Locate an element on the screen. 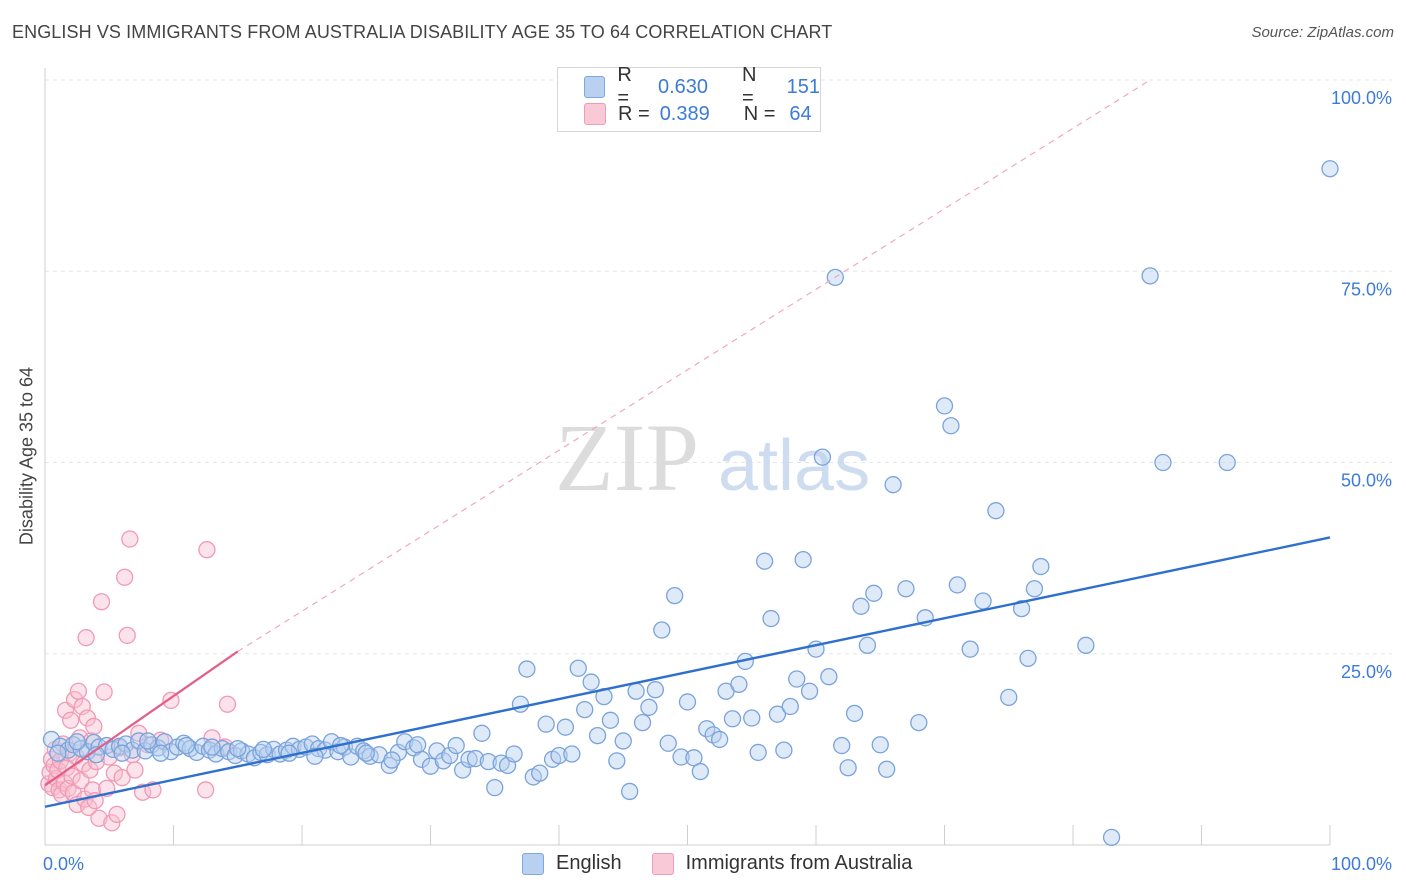 The height and width of the screenshot is (892, 1406). watermark-atlas: atlas is located at coordinates (794, 466).